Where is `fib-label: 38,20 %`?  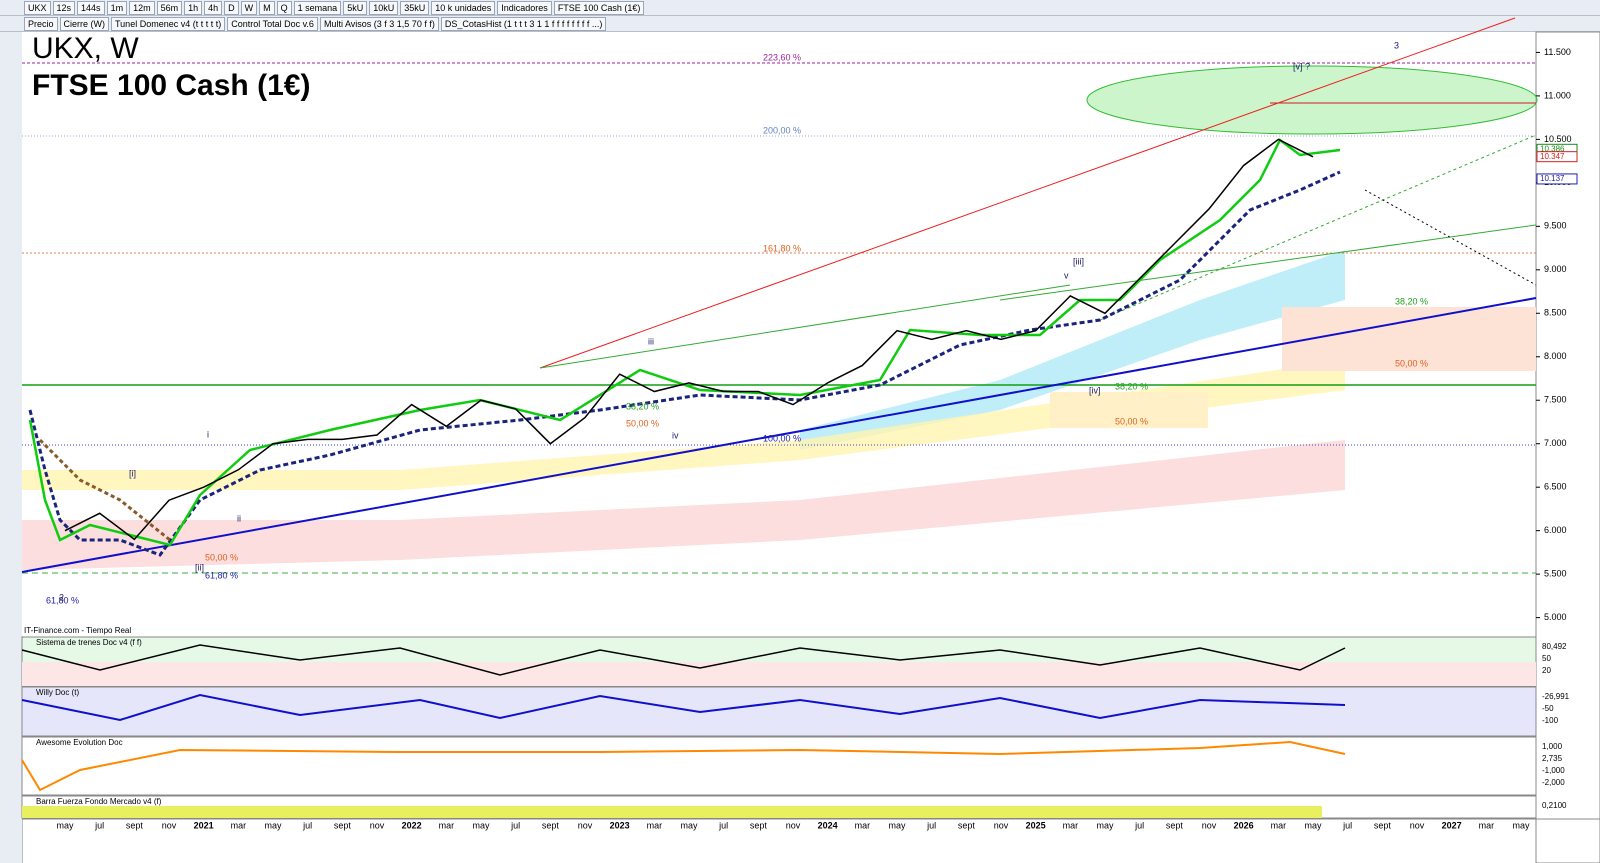 fib-label: 38,20 % is located at coordinates (1131, 386).